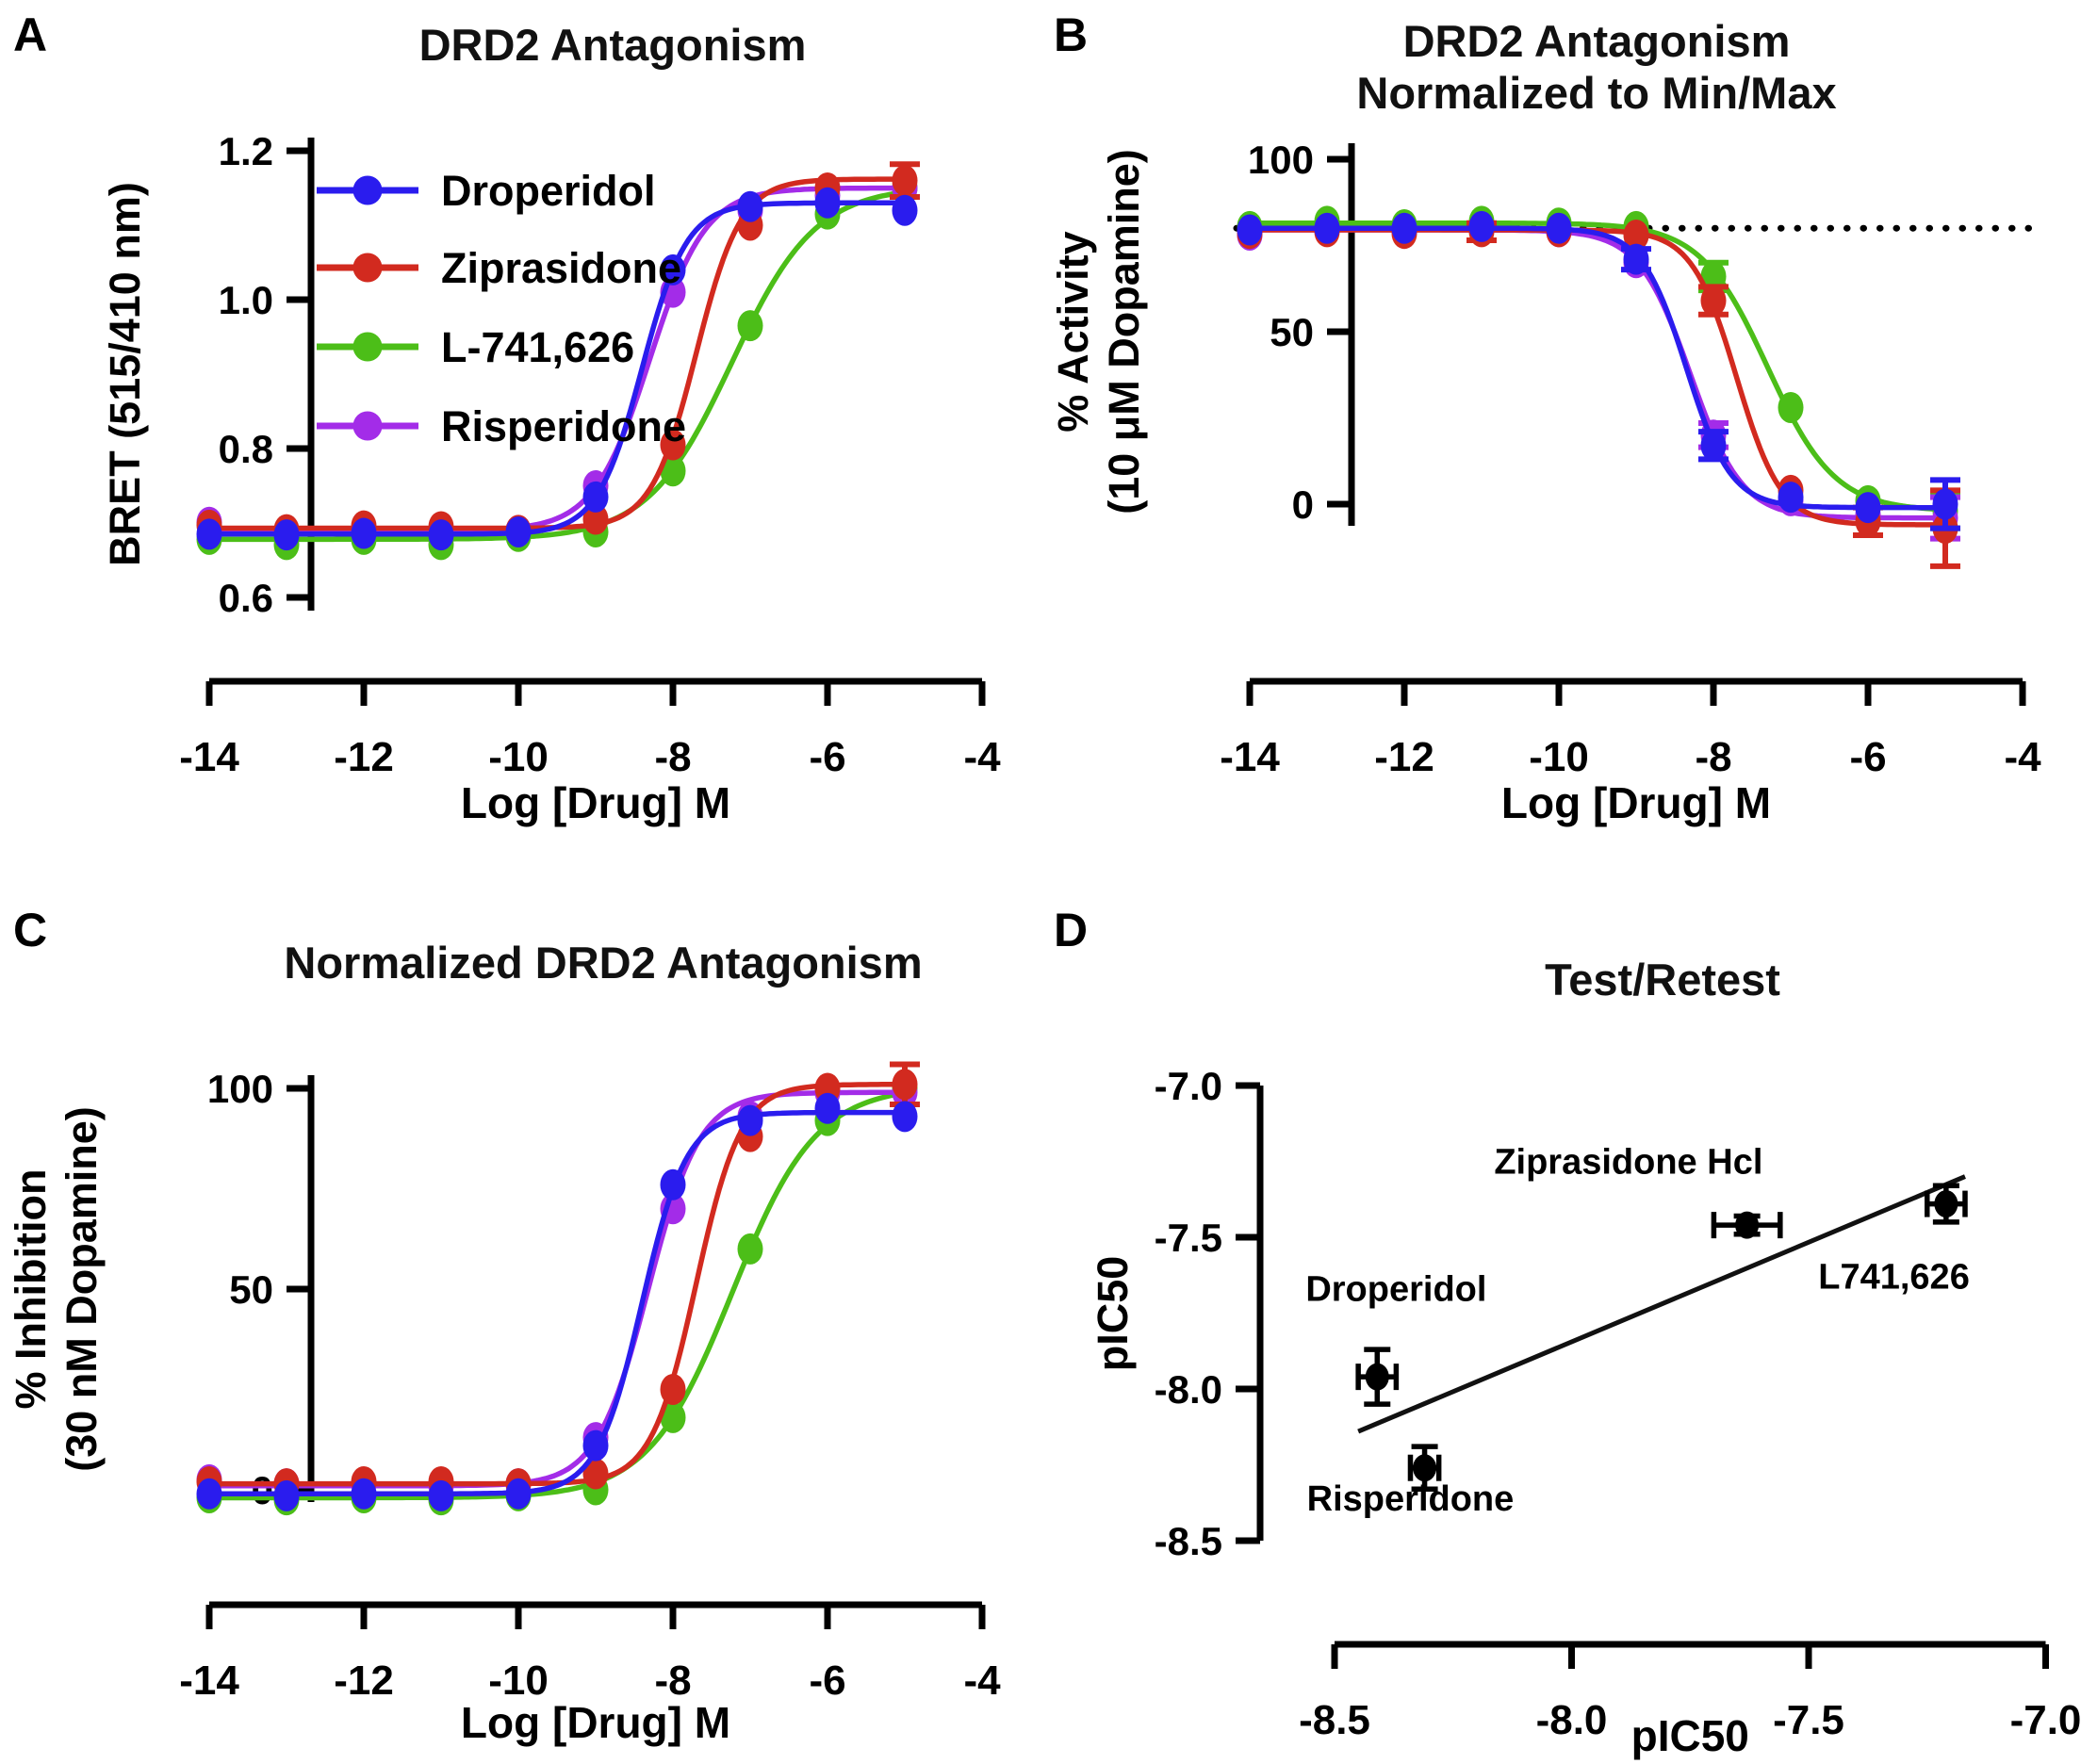  What do you see at coordinates (246, 449) in the screenshot?
I see `y-tick-label: 0.8` at bounding box center [246, 449].